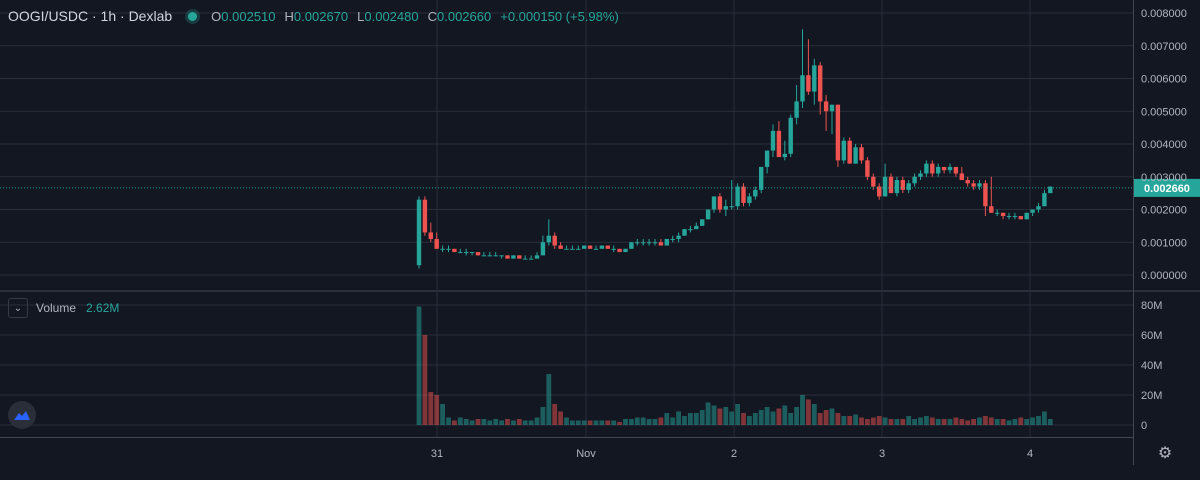  What do you see at coordinates (1167, 189) in the screenshot?
I see `last-price-label: 0.002660` at bounding box center [1167, 189].